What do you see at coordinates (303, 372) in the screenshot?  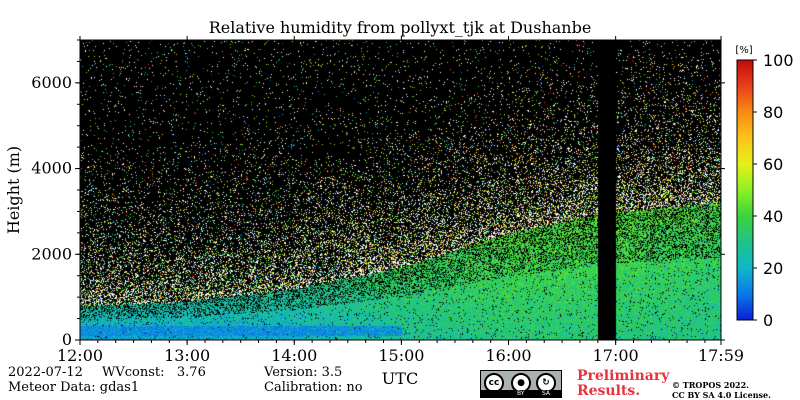 I see `footer-version: Version: 3.5` at bounding box center [303, 372].